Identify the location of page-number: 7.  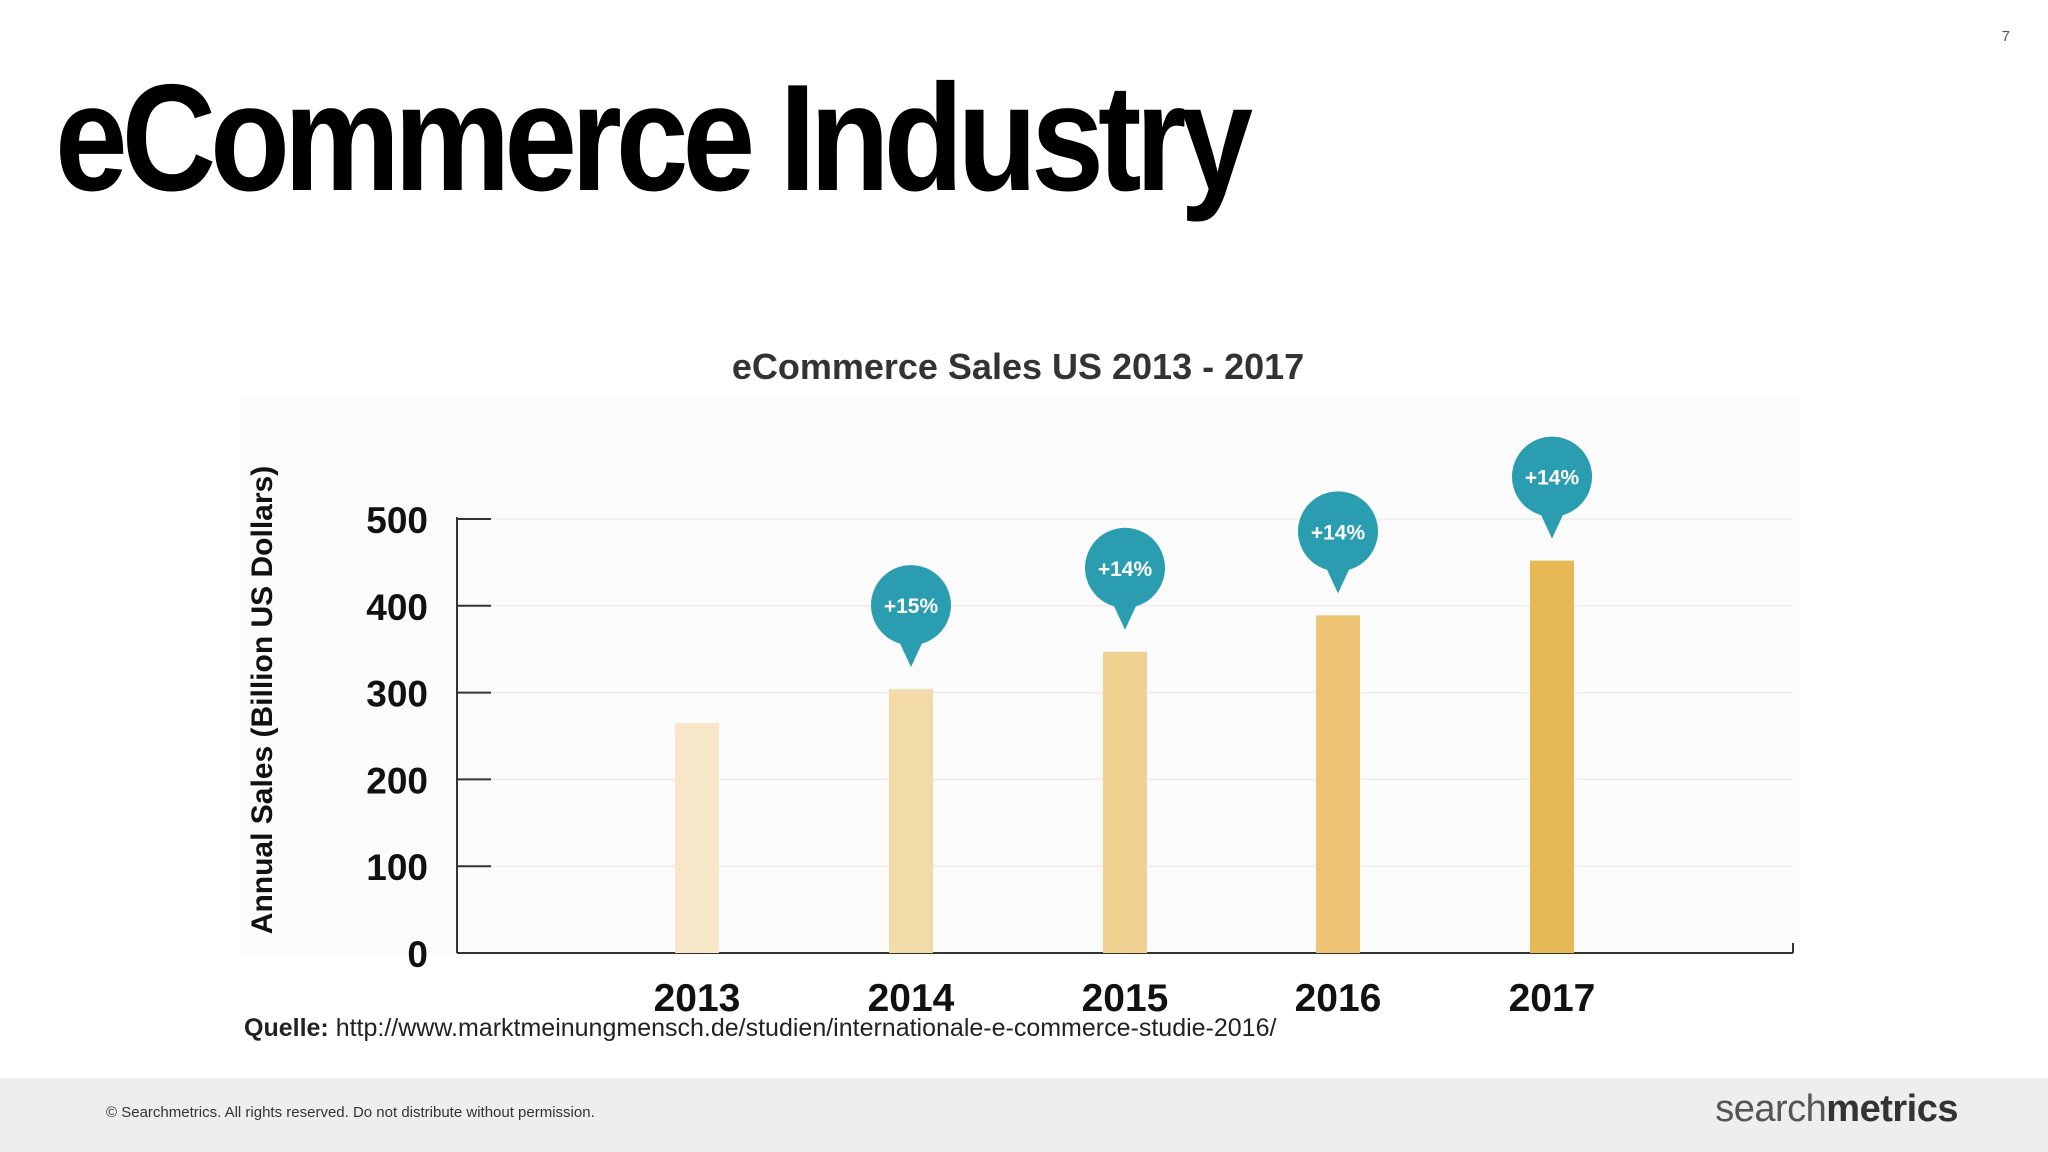
(2005, 36).